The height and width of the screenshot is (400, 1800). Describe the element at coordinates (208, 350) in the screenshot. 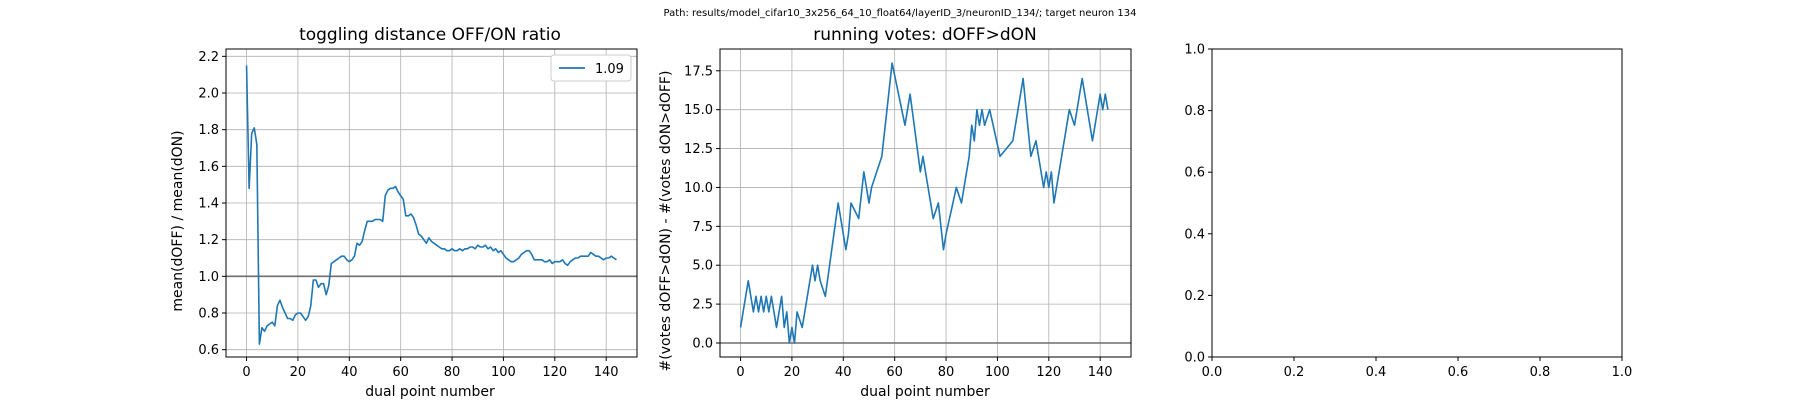

I see `y-tick-label-ratio-0: 0.6` at that location.